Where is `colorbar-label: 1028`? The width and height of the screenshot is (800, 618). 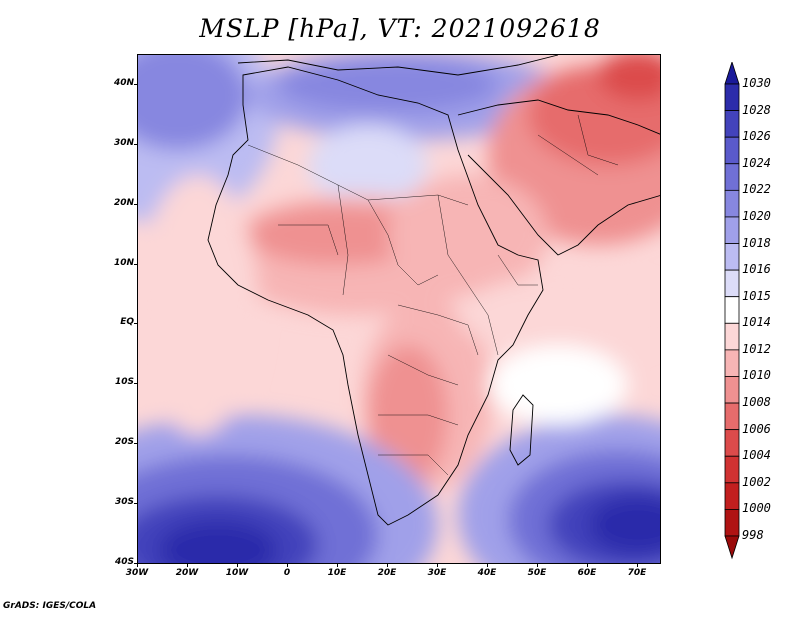
colorbar-label: 1028 is located at coordinates (756, 109).